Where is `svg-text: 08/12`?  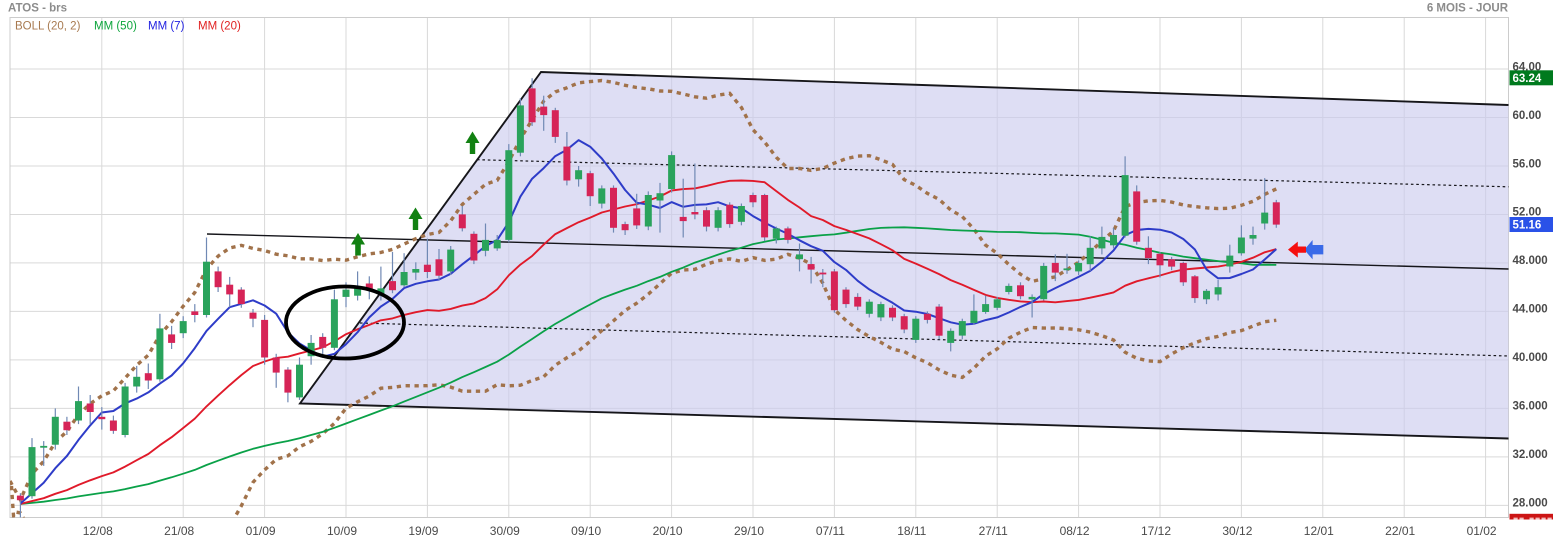
svg-text: 08/12 is located at coordinates (1075, 531).